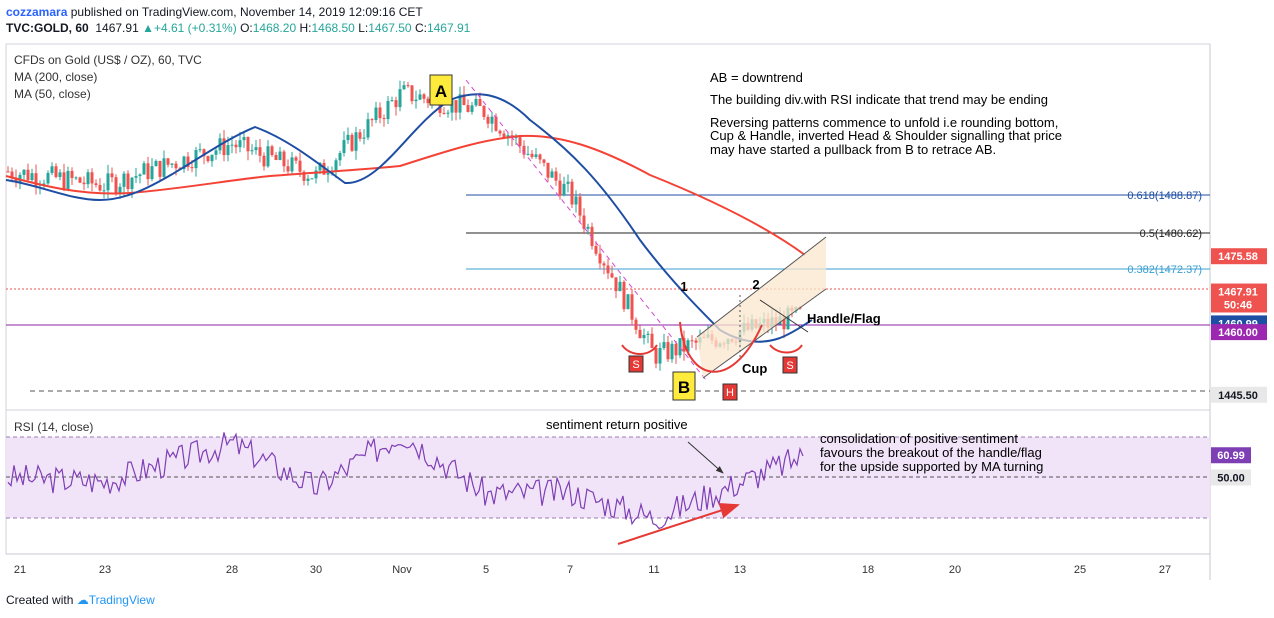 The height and width of the screenshot is (618, 1274). Describe the element at coordinates (784, 316) in the screenshot. I see `handle-line` at that location.